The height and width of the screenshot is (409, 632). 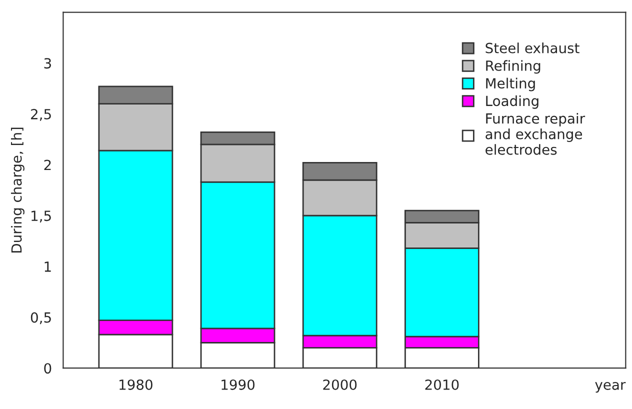 What do you see at coordinates (40, 318) in the screenshot?
I see `y-tick-label: 0,5` at bounding box center [40, 318].